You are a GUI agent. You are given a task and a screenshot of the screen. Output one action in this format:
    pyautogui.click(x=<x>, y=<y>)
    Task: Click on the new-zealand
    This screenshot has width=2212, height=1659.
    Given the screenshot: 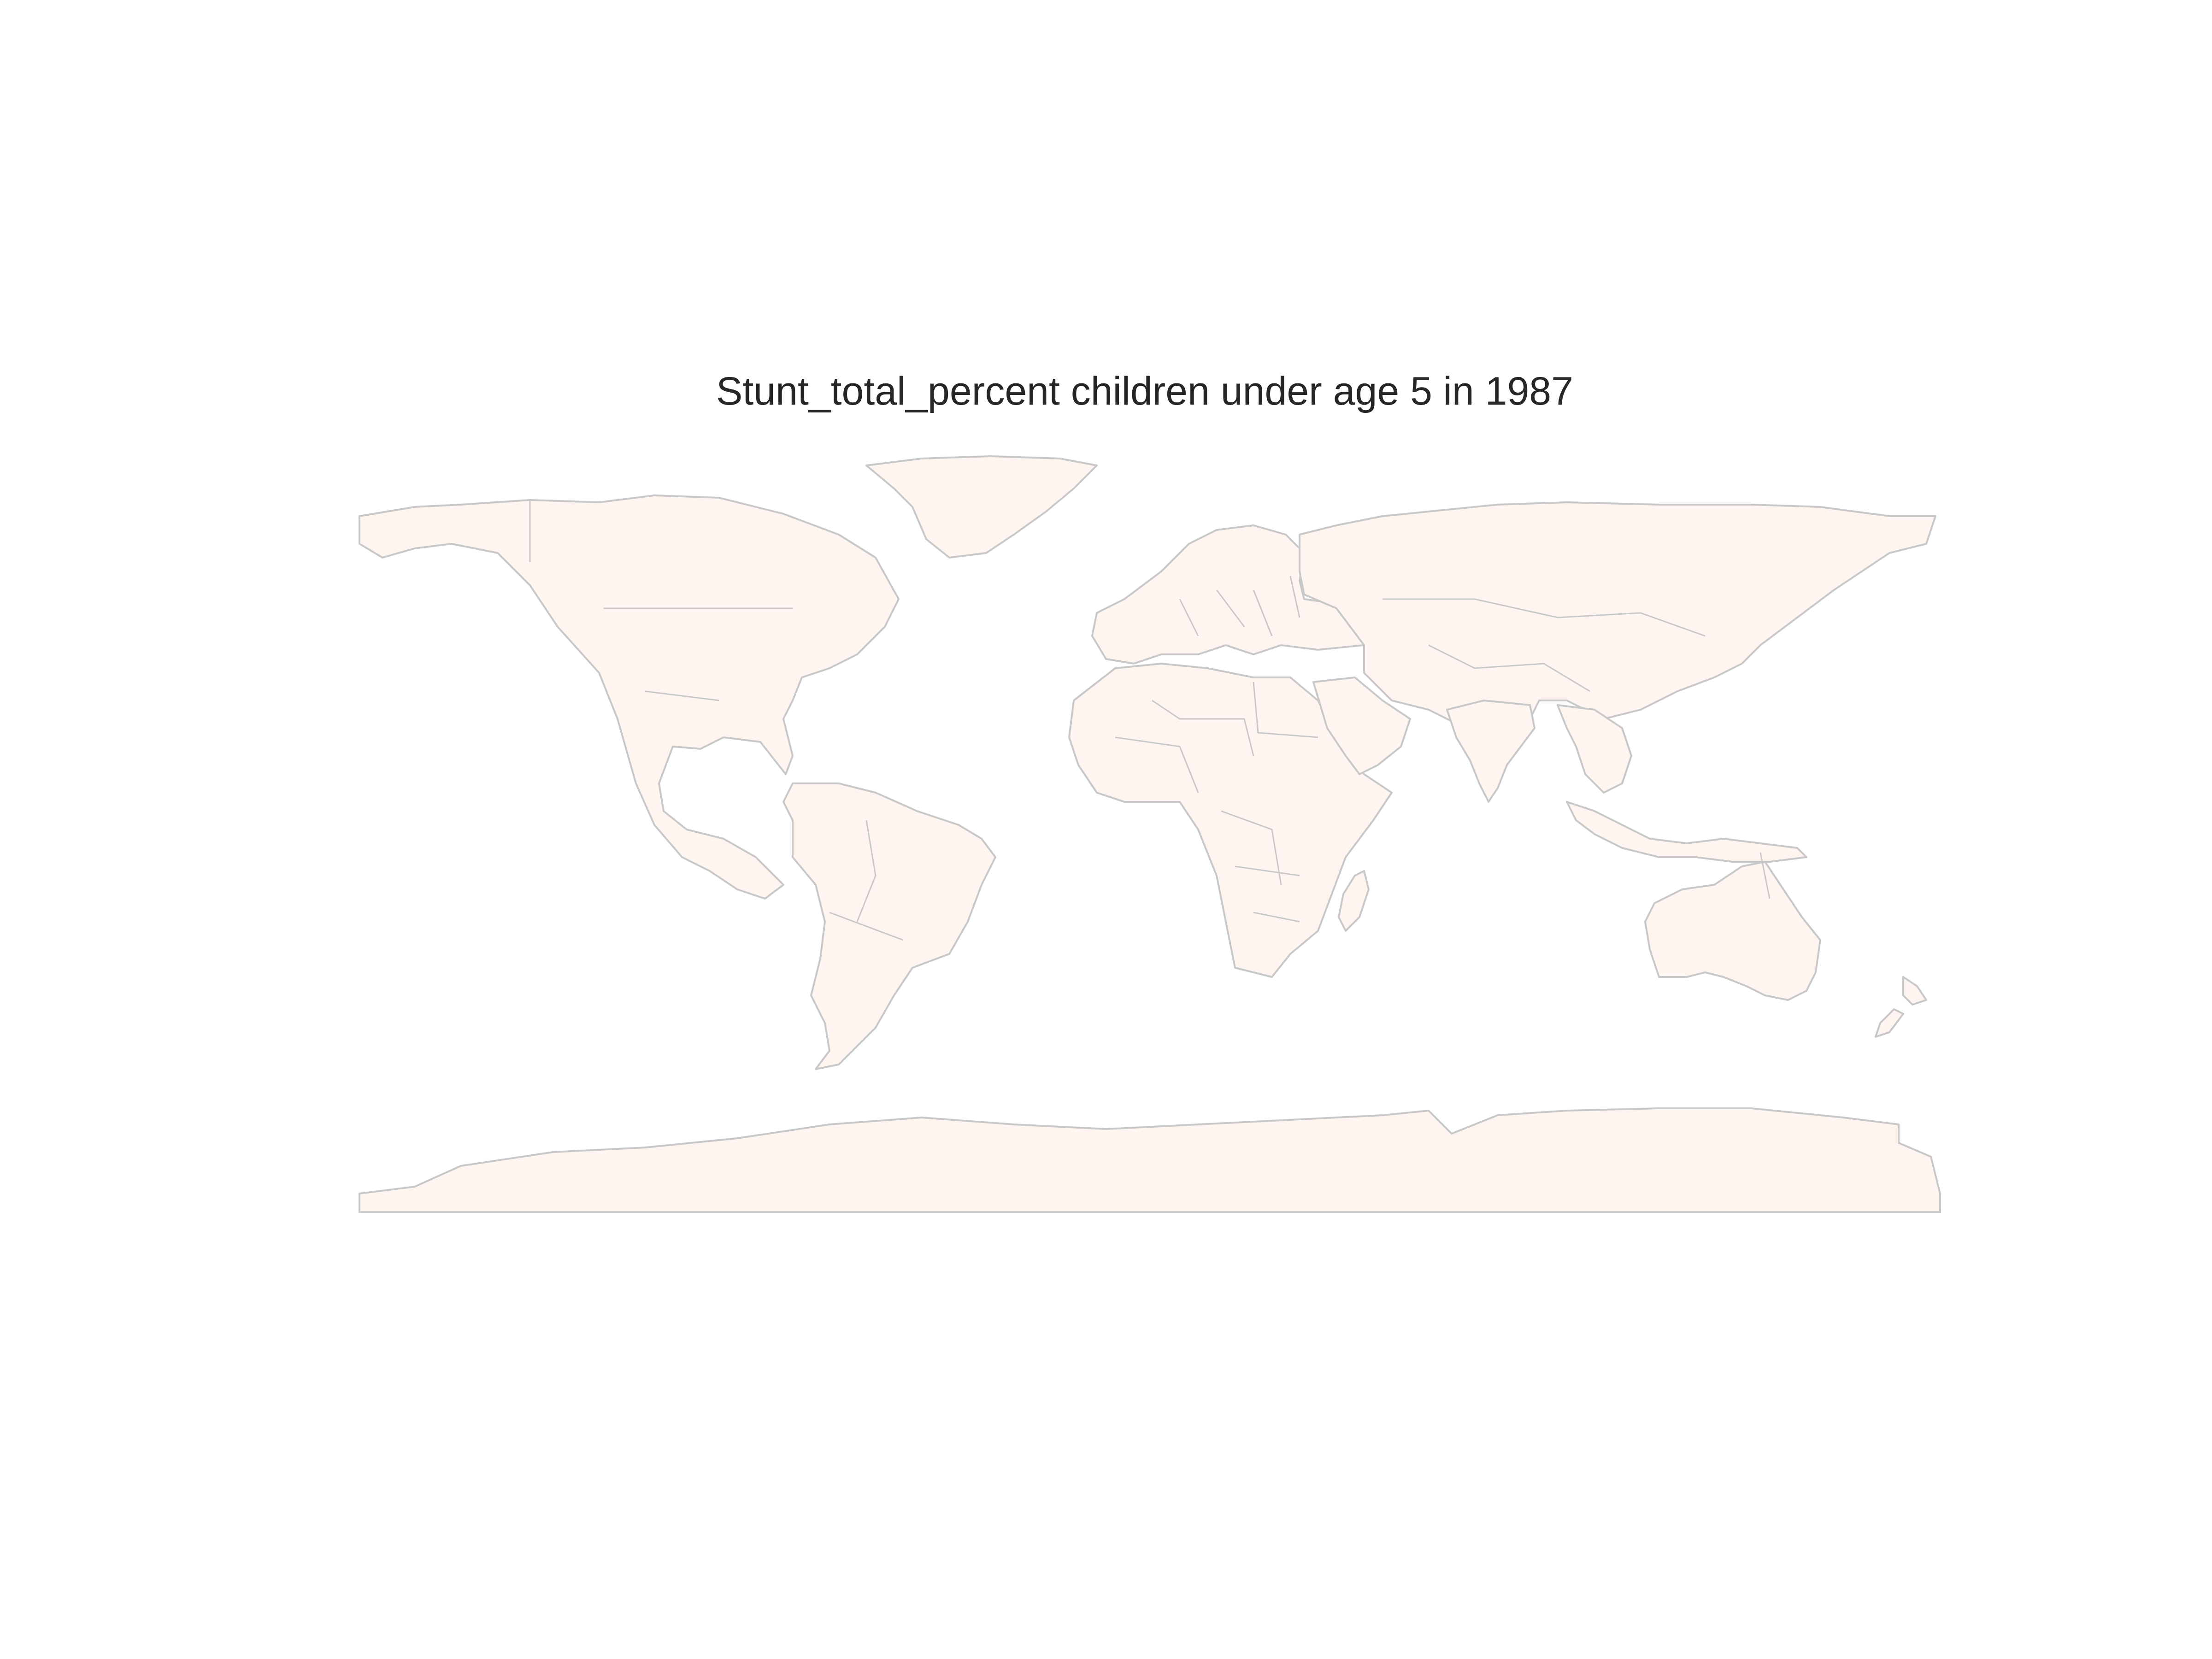 What is the action you would take?
    pyautogui.click(x=1901, y=1007)
    